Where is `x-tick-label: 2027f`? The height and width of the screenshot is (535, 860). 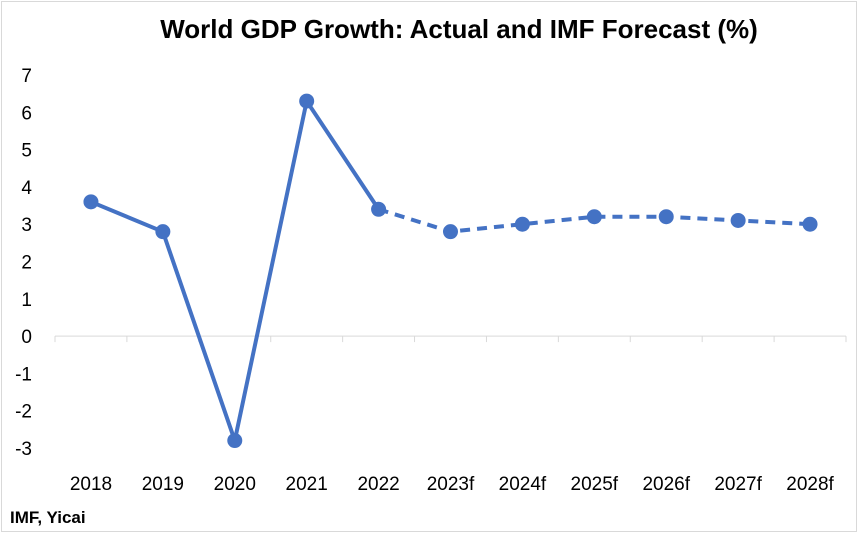
x-tick-label: 2027f is located at coordinates (738, 484).